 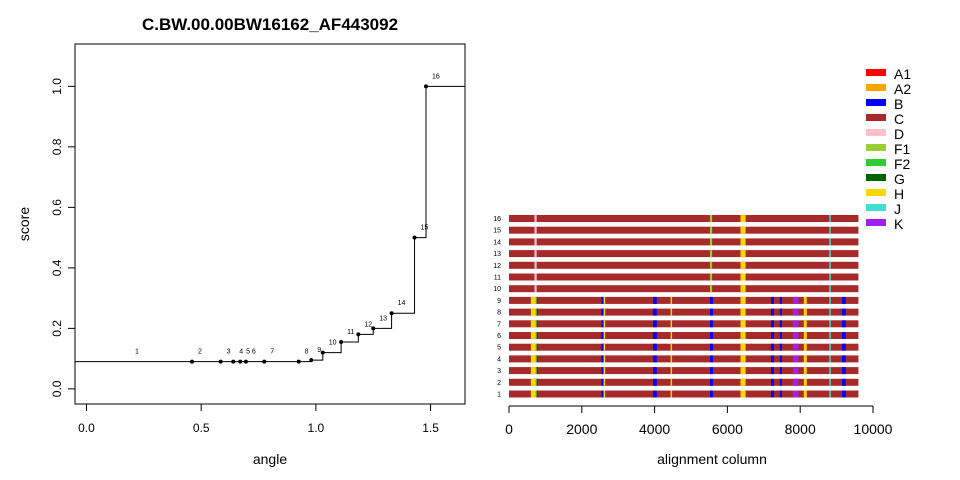 What do you see at coordinates (62, 237) in the screenshot?
I see `y-axis: 0.0 0.2 0.4 0.6 0.8 1.0` at bounding box center [62, 237].